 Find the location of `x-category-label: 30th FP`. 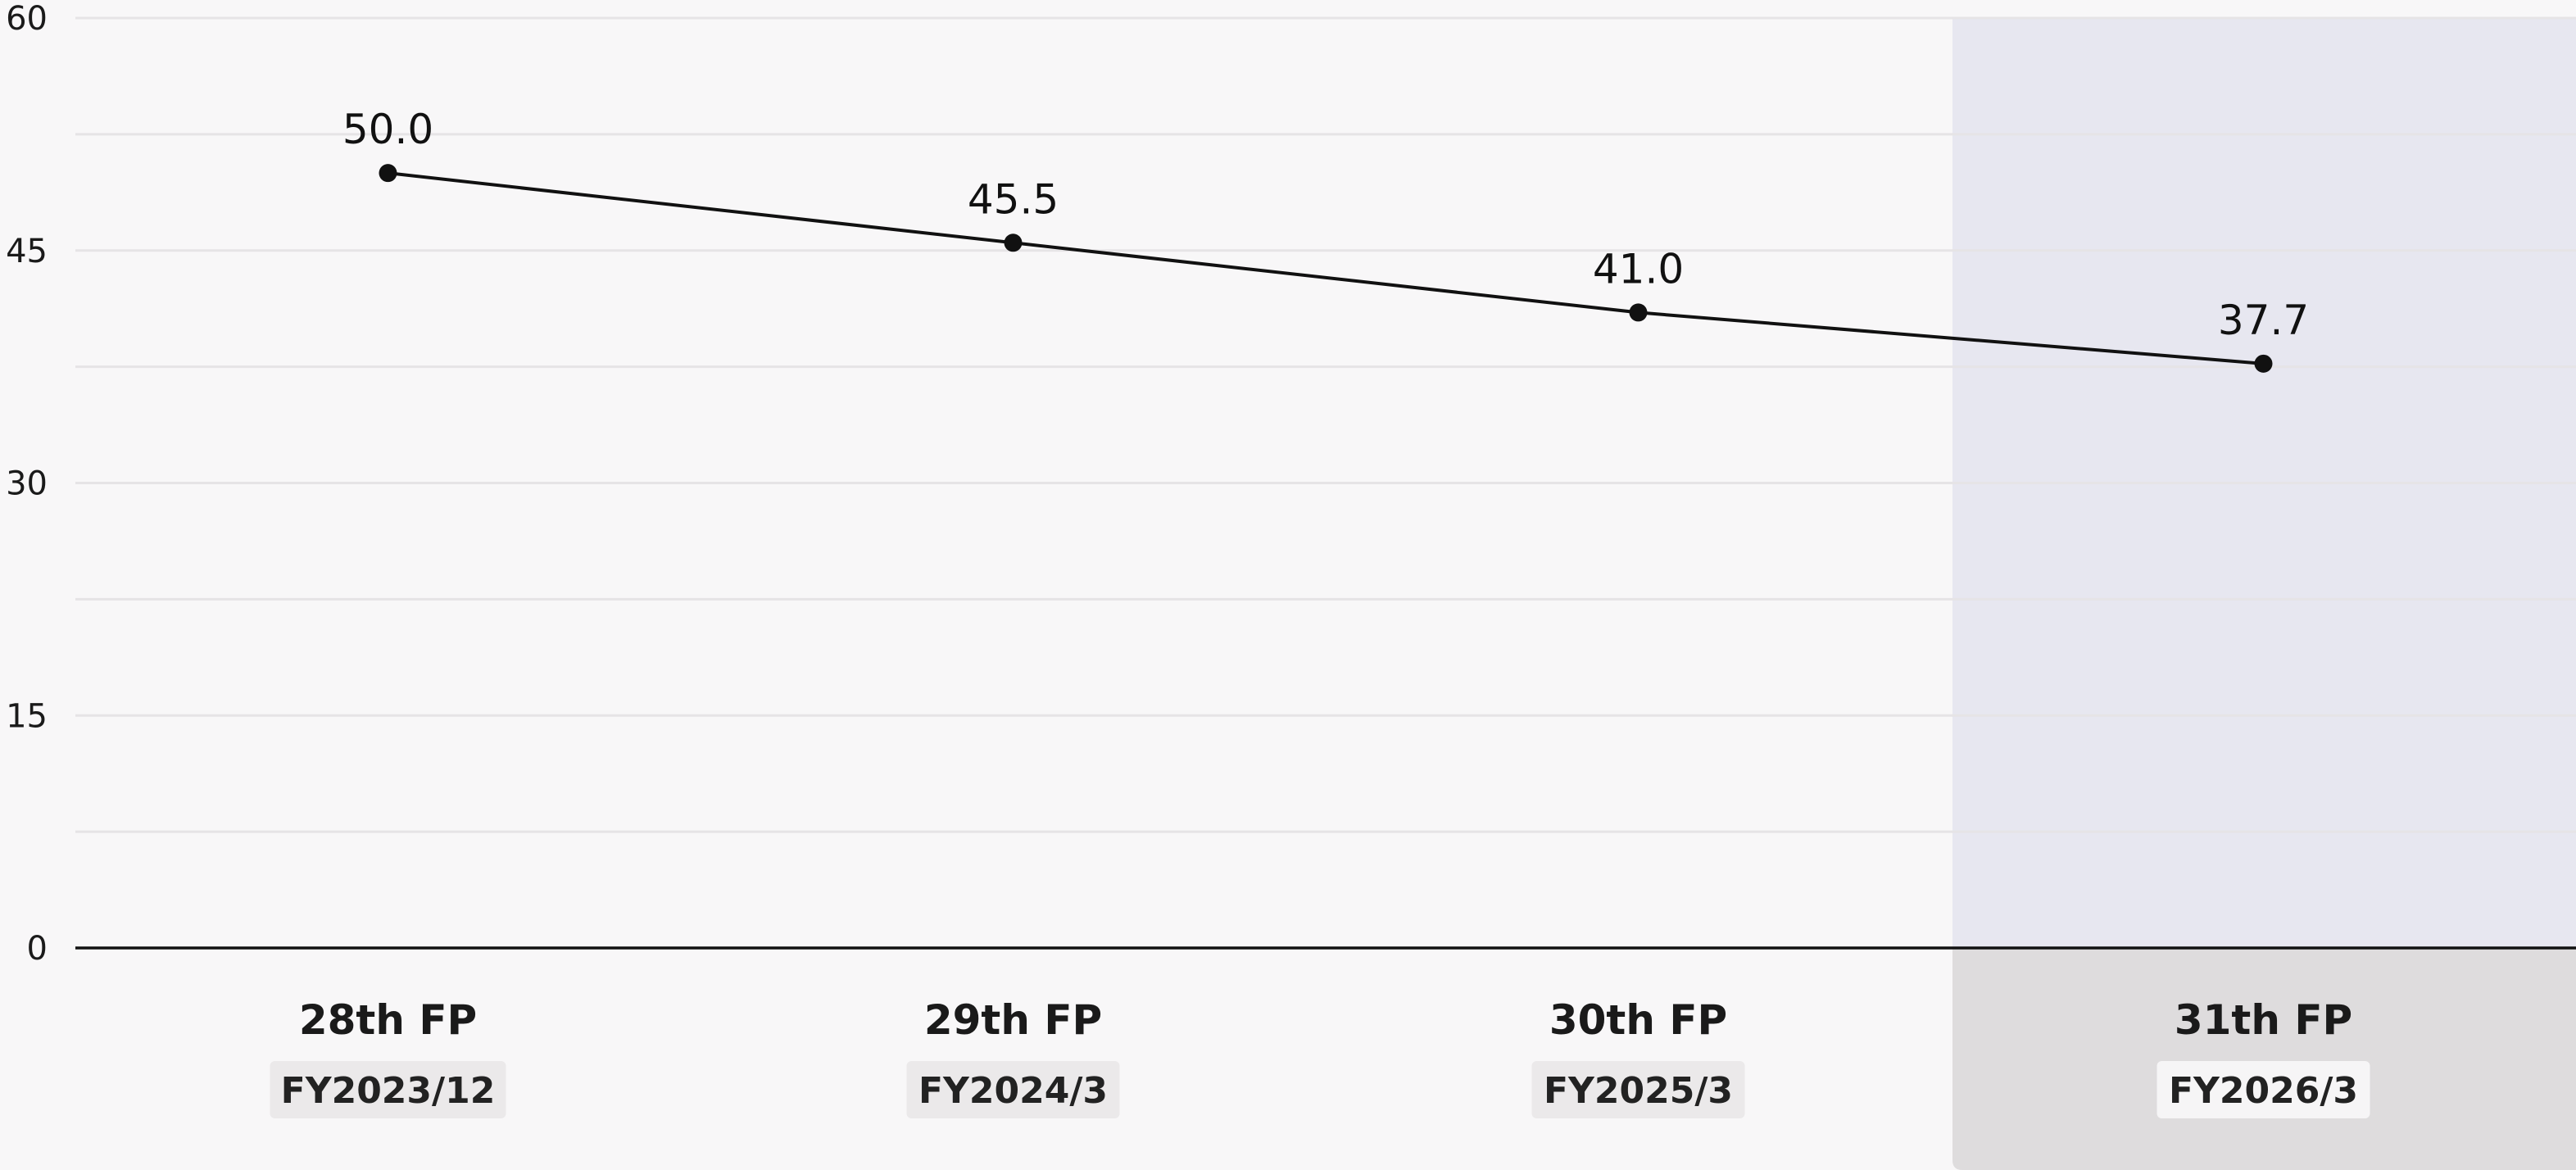

x-category-label: 30th FP is located at coordinates (1638, 1020).